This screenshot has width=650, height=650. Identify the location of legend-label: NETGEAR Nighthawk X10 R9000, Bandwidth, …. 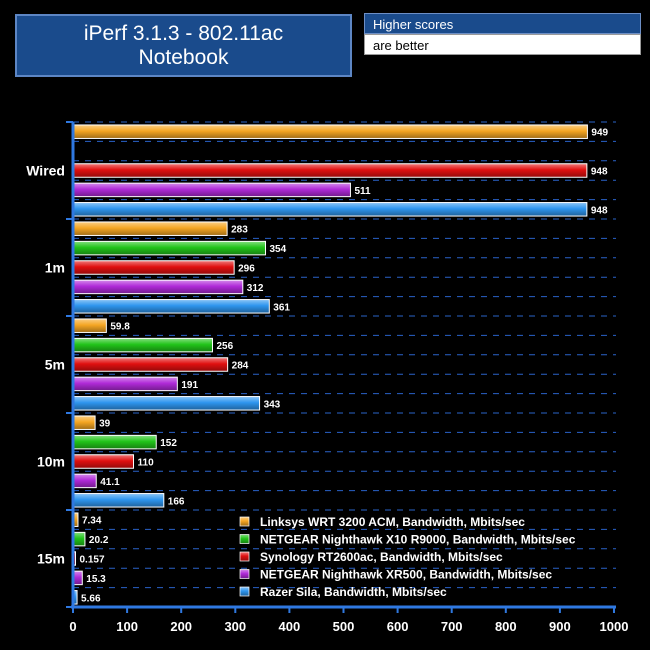
(418, 540).